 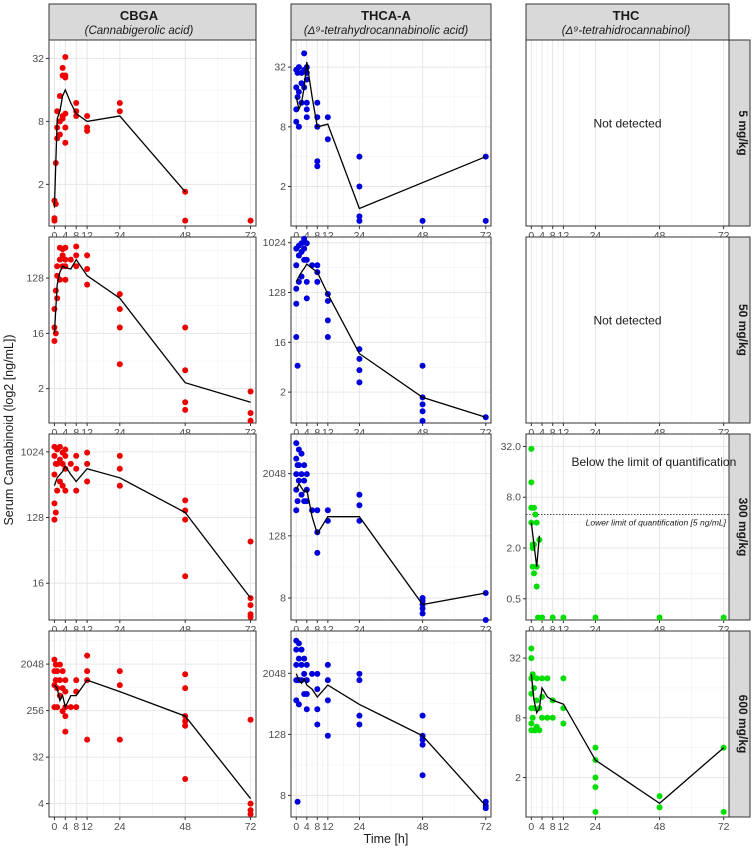 I want to click on y-tick-label: 256, so click(x=35, y=711).